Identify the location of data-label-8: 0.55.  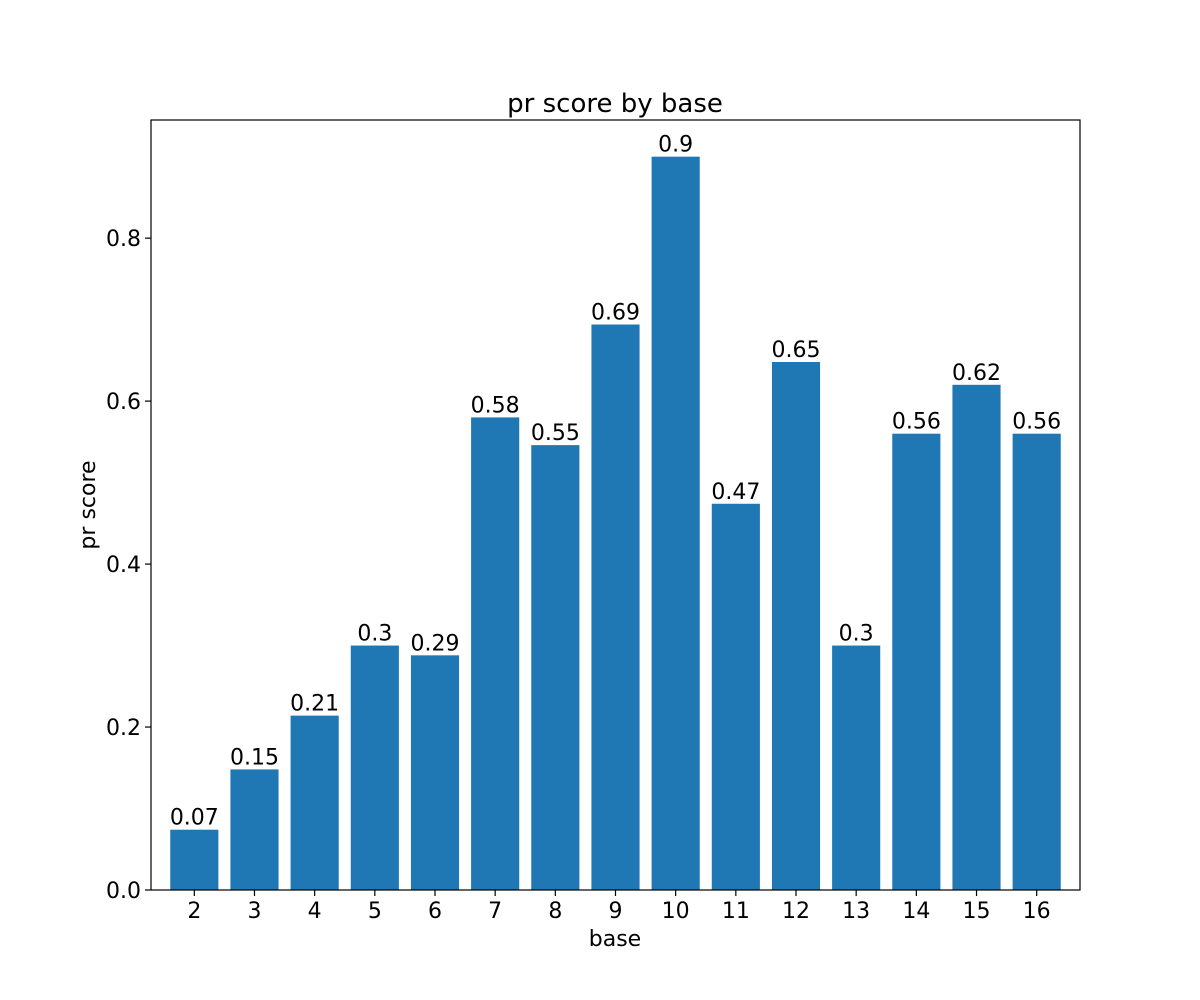
(555, 433).